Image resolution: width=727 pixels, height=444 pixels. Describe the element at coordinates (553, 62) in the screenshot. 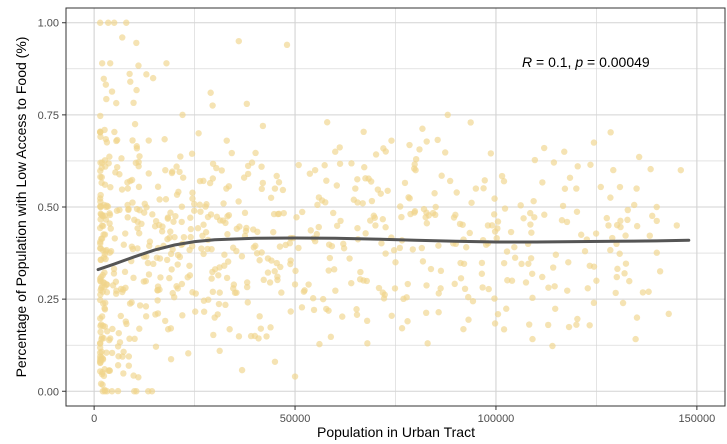

I see `r-value: = 0.1,` at that location.